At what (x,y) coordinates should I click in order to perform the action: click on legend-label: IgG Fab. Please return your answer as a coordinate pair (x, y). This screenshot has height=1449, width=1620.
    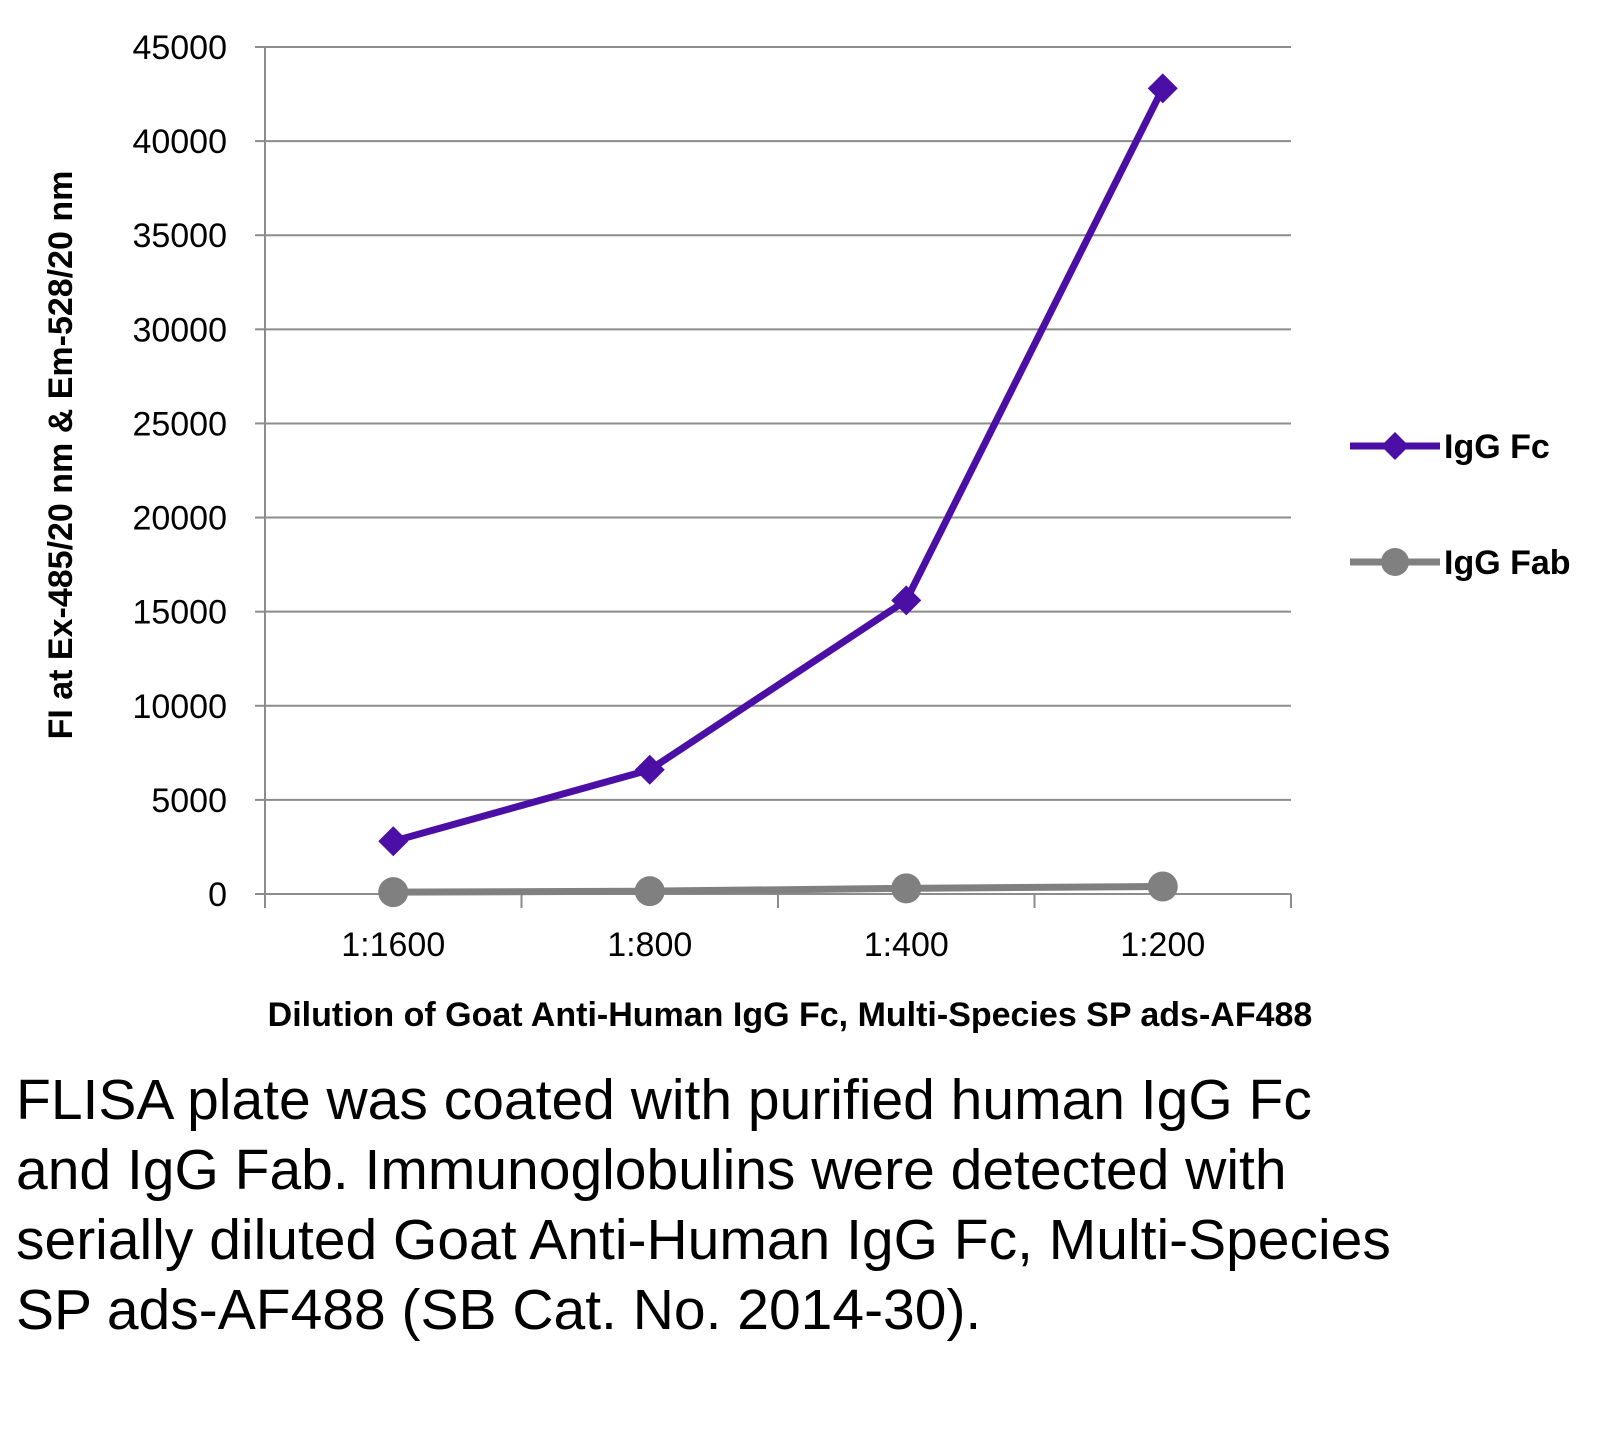
    Looking at the image, I should click on (1507, 563).